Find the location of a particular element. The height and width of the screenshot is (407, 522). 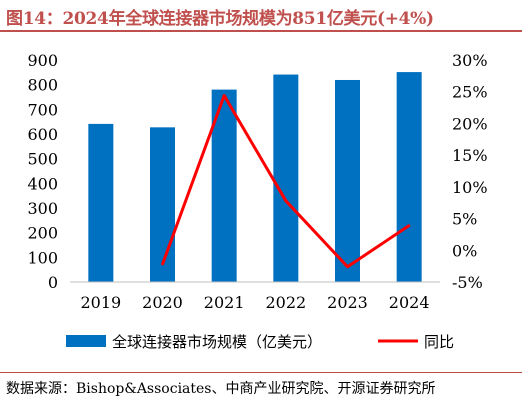

left-tick-label: 500 is located at coordinates (42, 159).